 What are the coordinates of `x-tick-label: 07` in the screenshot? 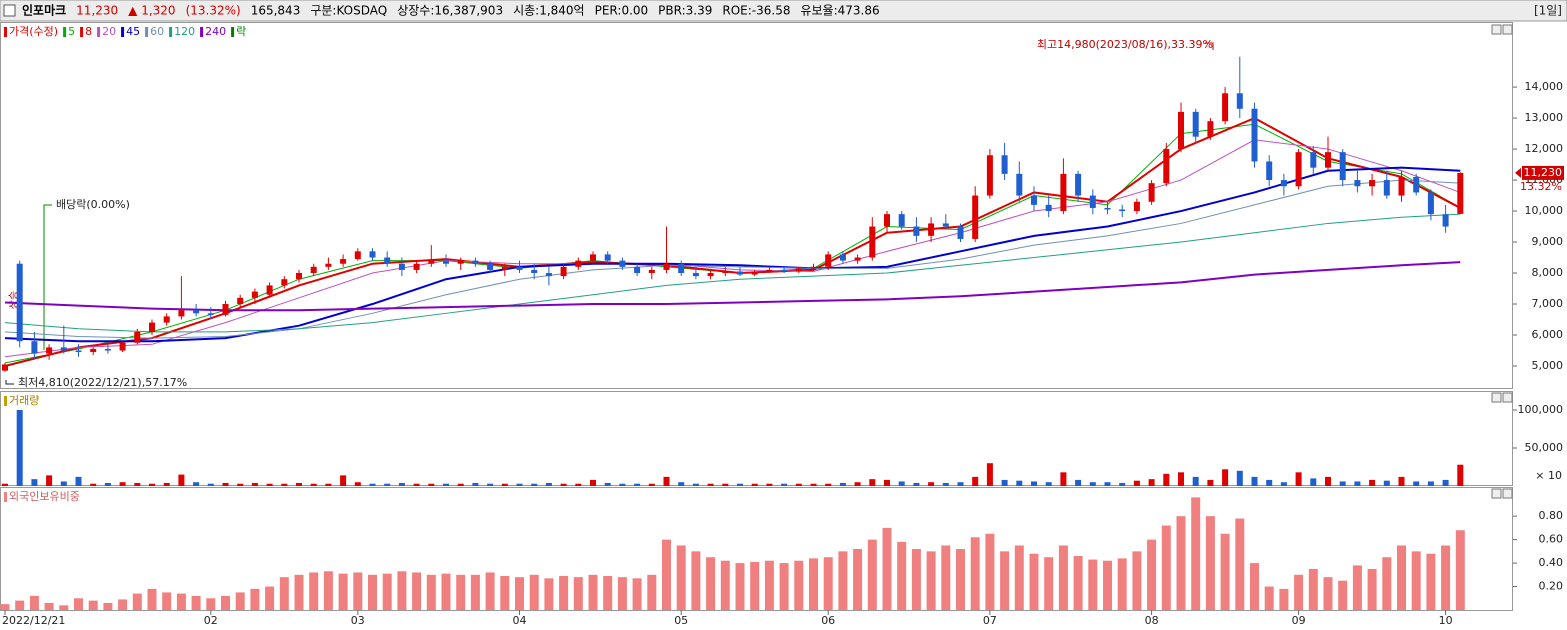 It's located at (990, 620).